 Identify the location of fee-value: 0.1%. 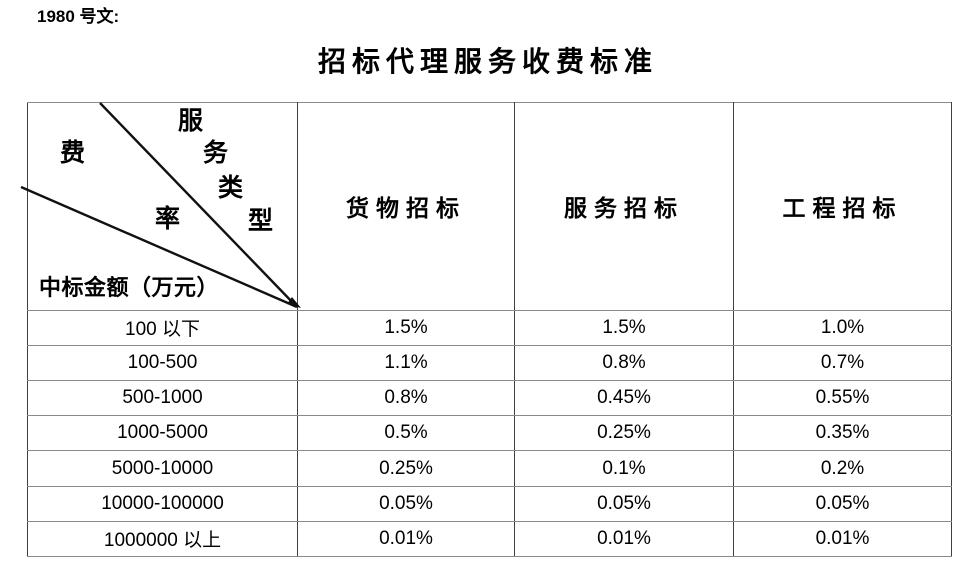
(624, 468).